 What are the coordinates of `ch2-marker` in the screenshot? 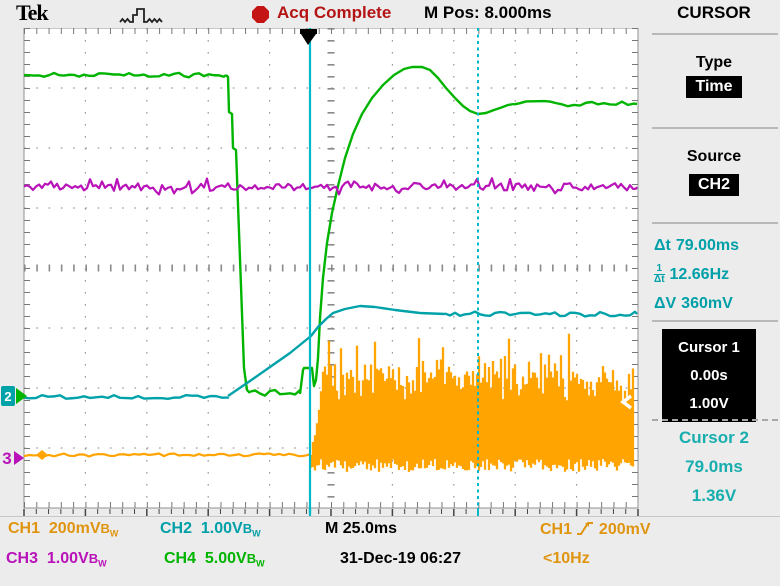 It's located at (8, 396).